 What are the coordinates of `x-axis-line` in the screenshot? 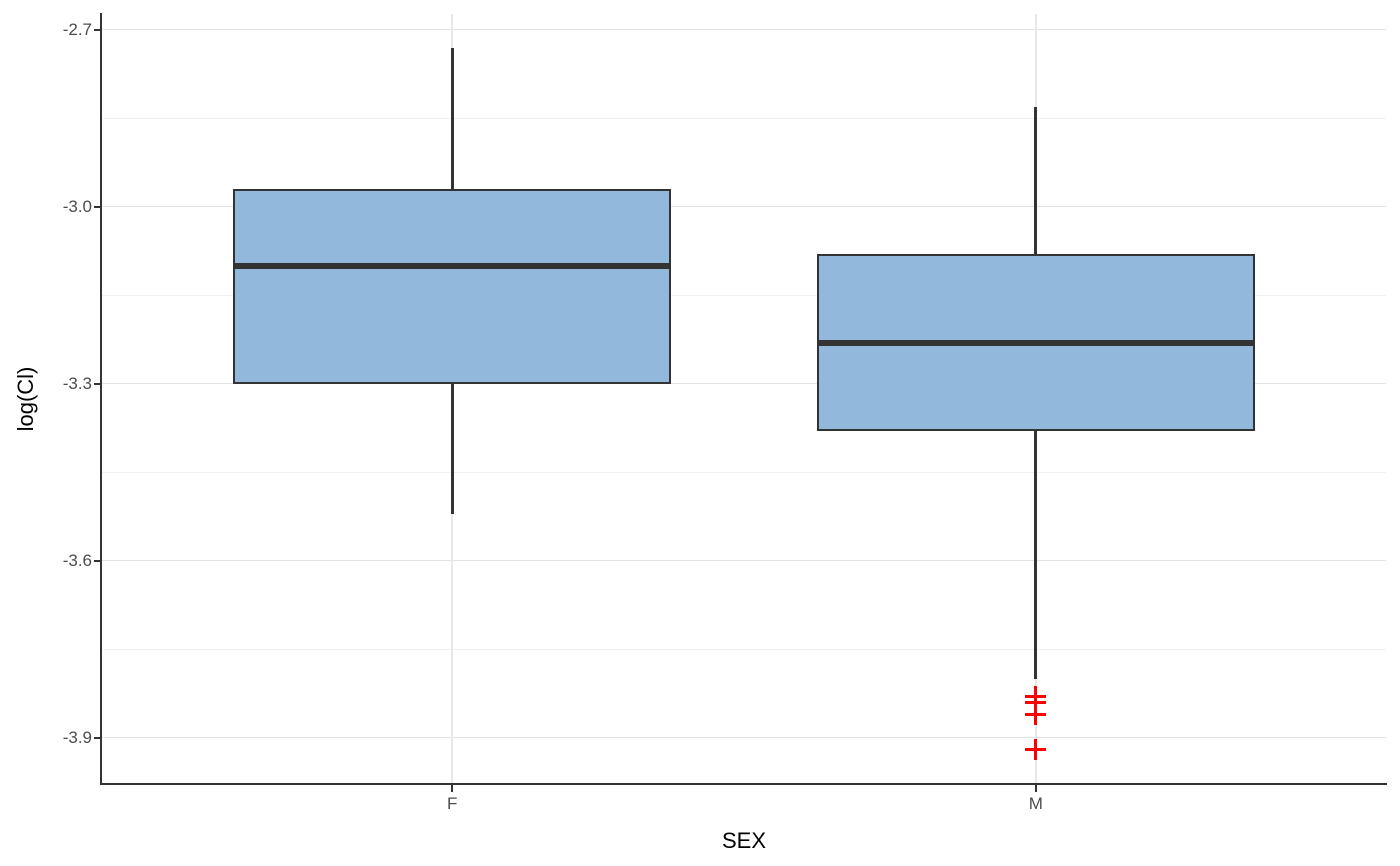 It's located at (743, 784).